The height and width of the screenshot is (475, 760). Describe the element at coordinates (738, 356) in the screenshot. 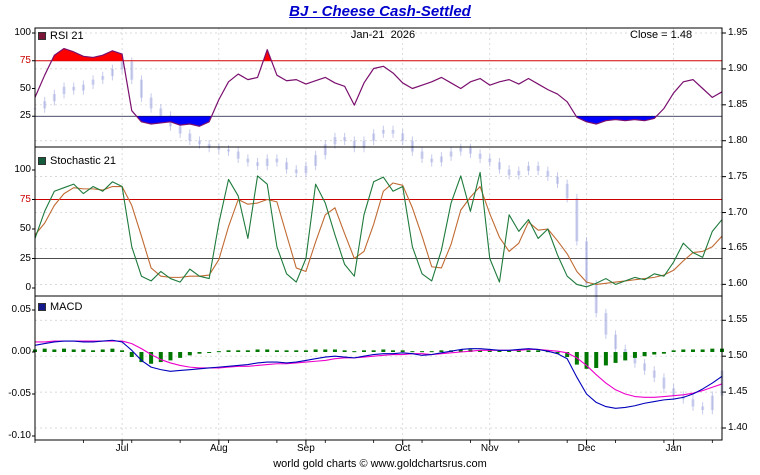

I see `price-tick-label: 1.50` at that location.